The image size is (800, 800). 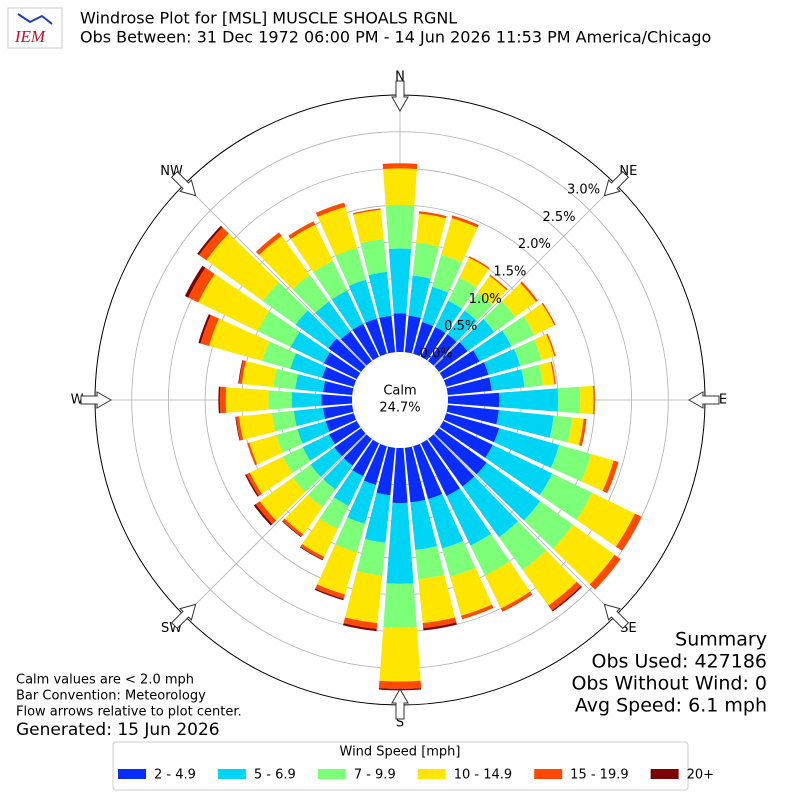 I want to click on radial-grid-line, so click(x=275, y=524).